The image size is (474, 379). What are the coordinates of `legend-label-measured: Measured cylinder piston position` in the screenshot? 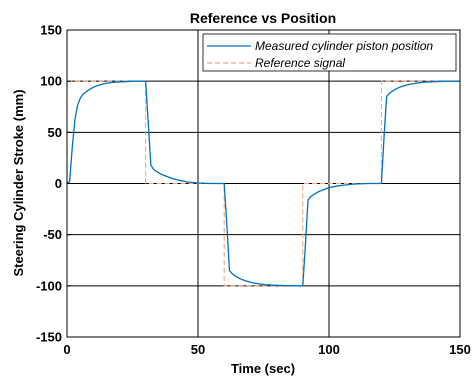 It's located at (344, 46).